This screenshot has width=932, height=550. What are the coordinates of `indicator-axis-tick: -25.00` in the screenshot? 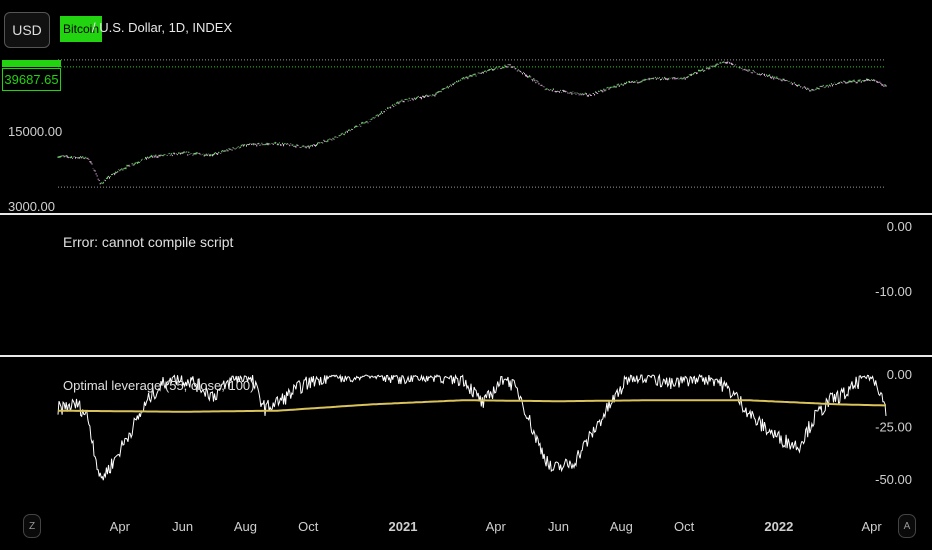 It's located at (893, 427).